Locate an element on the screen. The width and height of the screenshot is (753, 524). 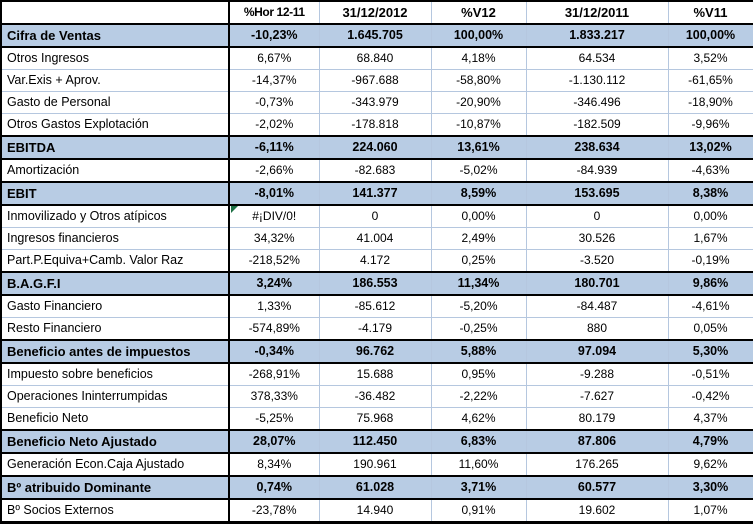
cell-v2012: 75.968 is located at coordinates (375, 419).